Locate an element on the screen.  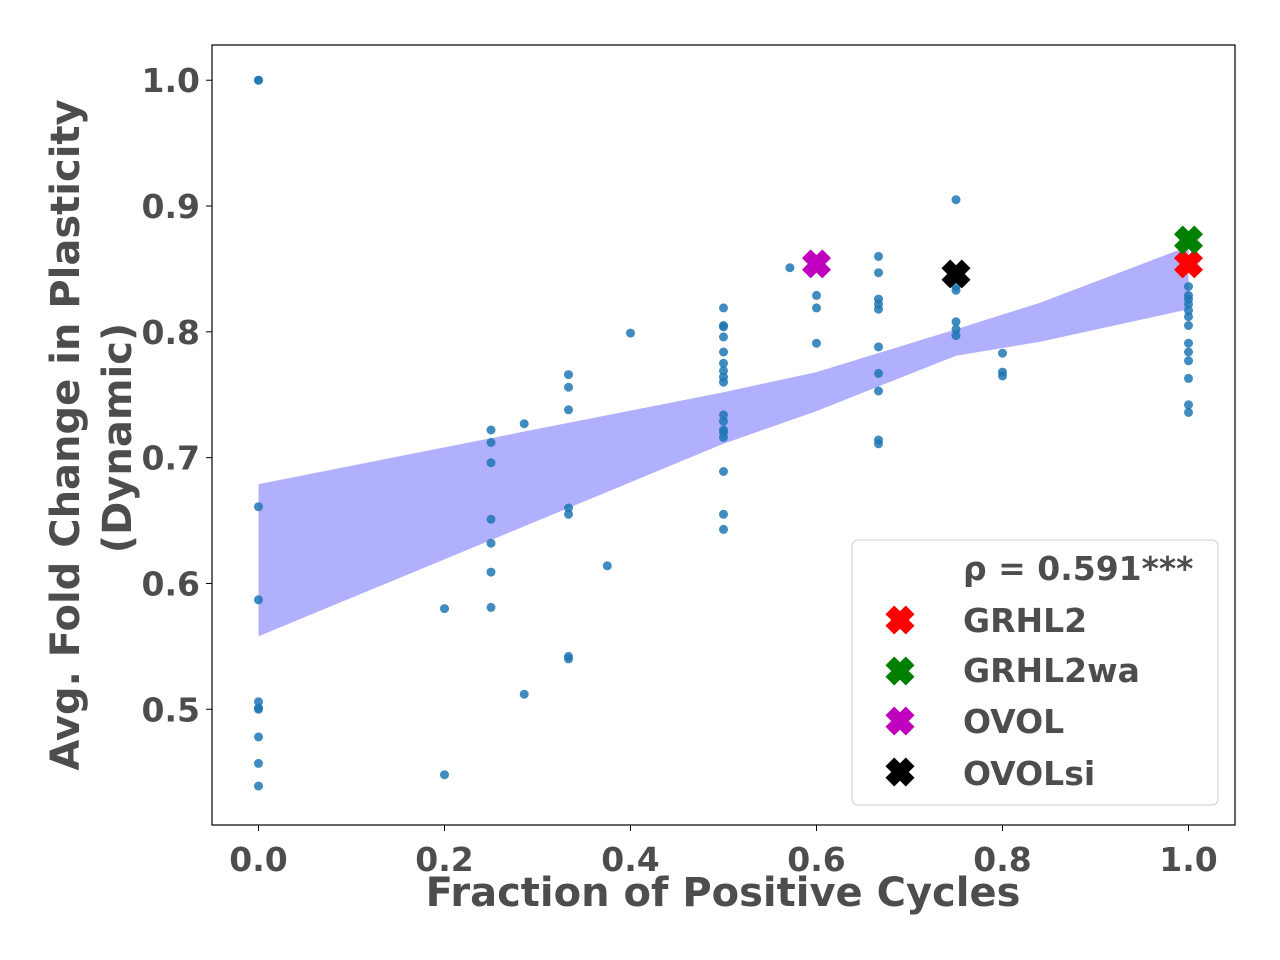
x-tick-label: 0.0 is located at coordinates (258, 859).